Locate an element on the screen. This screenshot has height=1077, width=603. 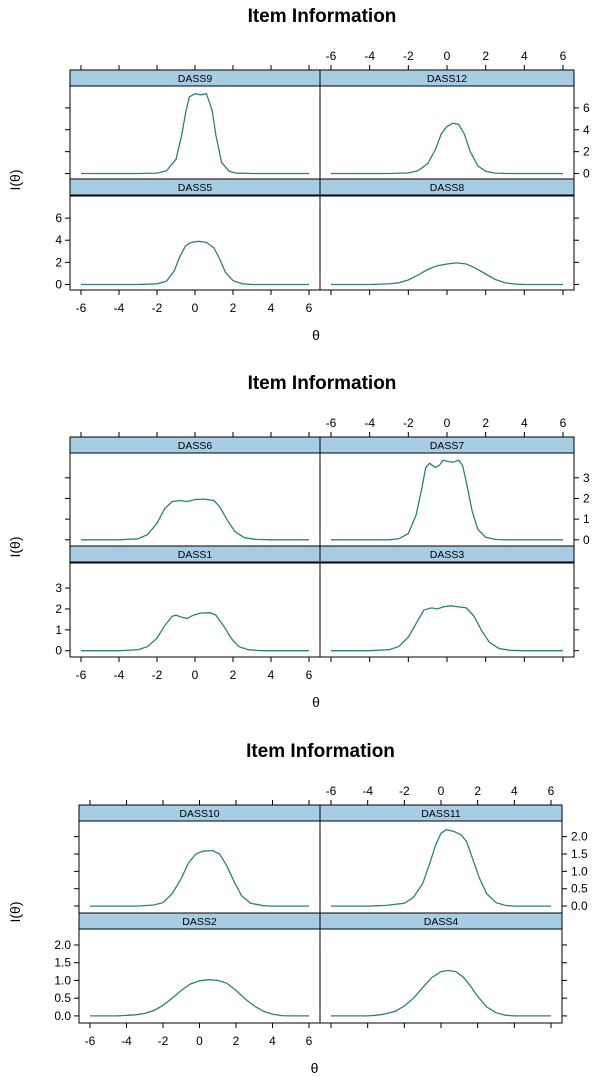
information-curve-dass9 is located at coordinates (195, 133).